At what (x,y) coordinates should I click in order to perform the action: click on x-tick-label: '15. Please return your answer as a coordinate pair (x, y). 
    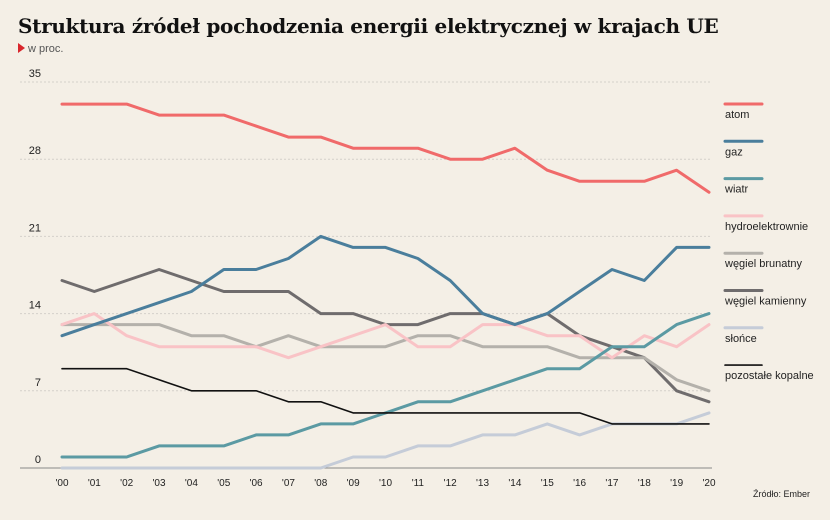
    Looking at the image, I should click on (547, 483).